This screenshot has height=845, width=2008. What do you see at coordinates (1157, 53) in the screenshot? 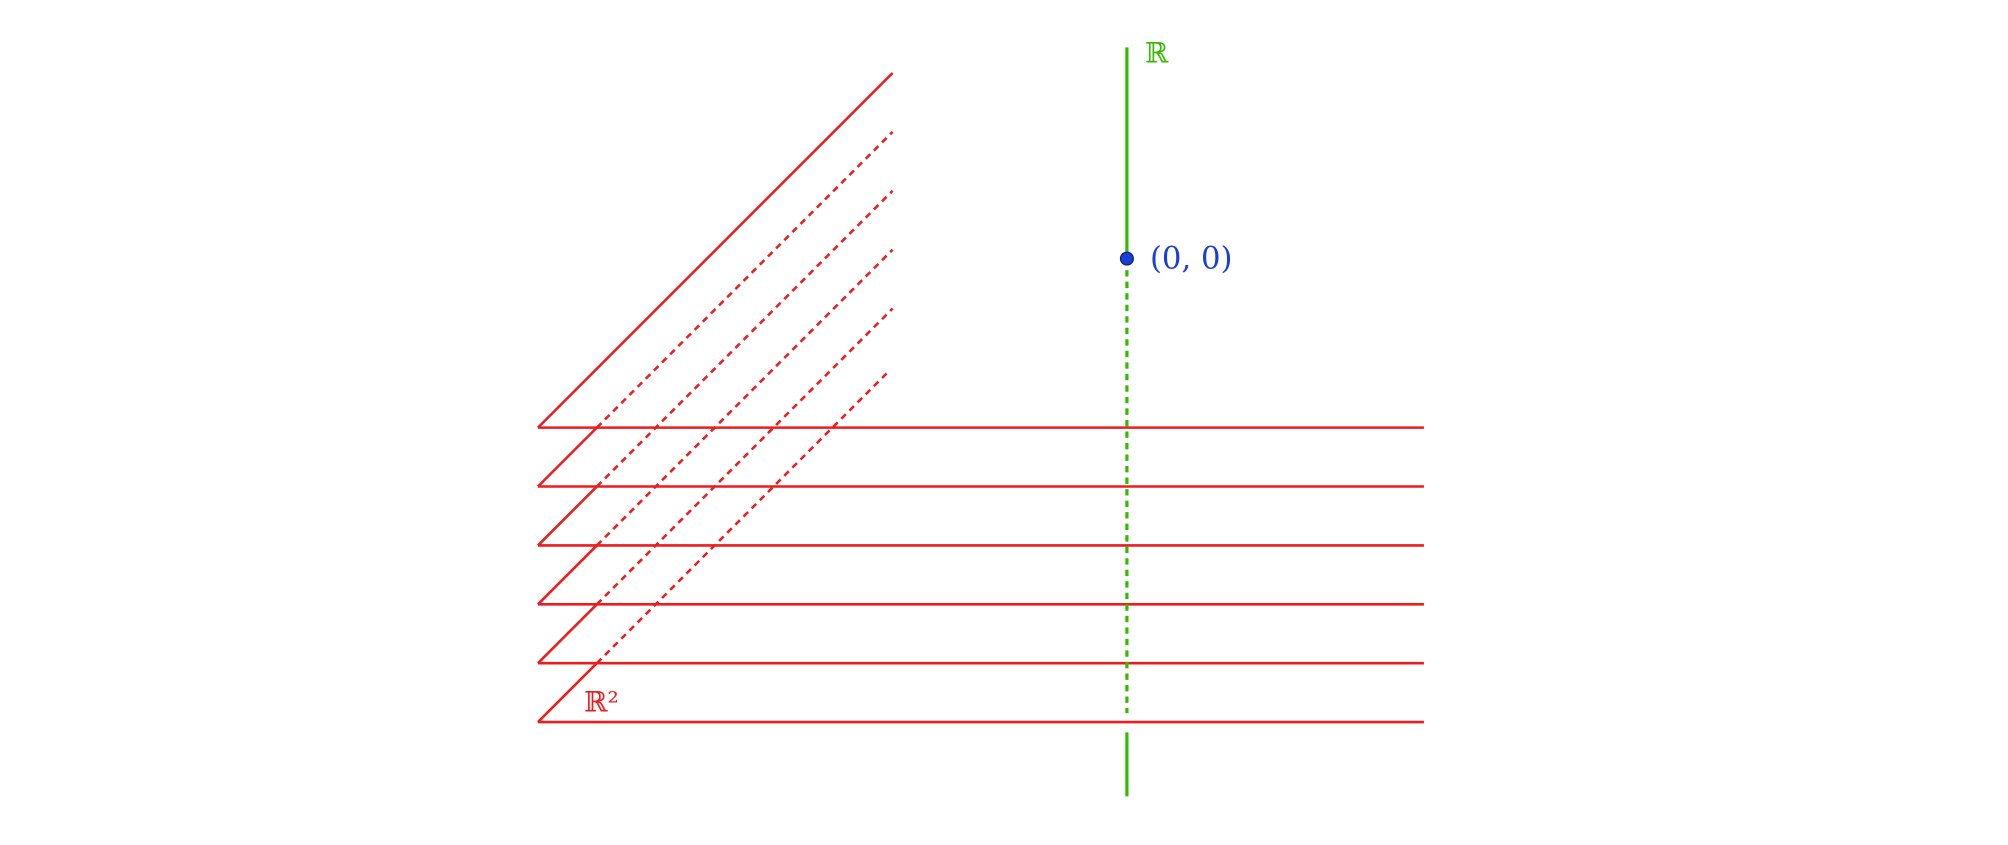
I see `real-line-label: ℝ` at bounding box center [1157, 53].